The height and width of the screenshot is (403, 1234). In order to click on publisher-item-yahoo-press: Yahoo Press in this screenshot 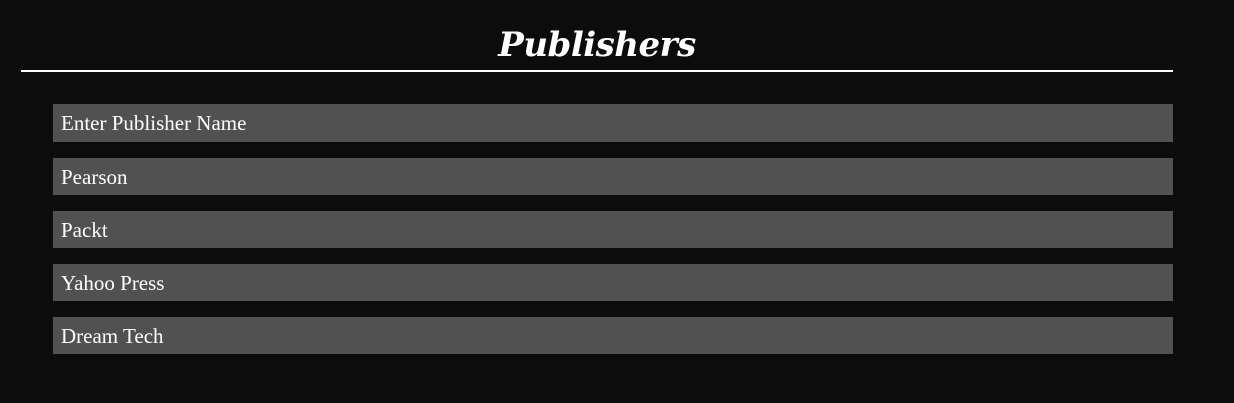, I will do `click(613, 282)`.